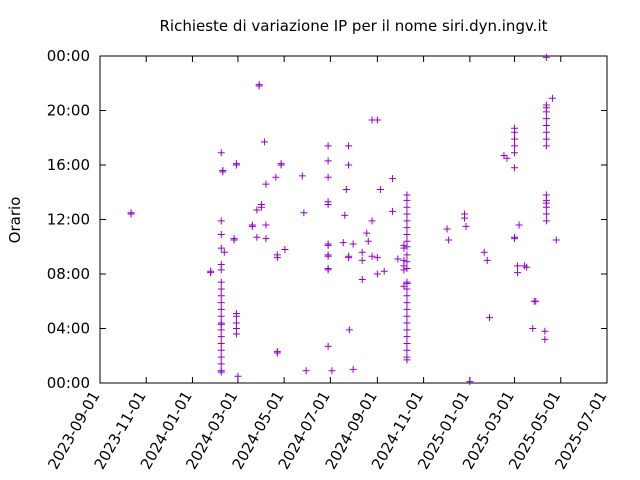 This screenshot has height=480, width=640. Describe the element at coordinates (68, 274) in the screenshot. I see `y-tick-label: 08:00` at that location.